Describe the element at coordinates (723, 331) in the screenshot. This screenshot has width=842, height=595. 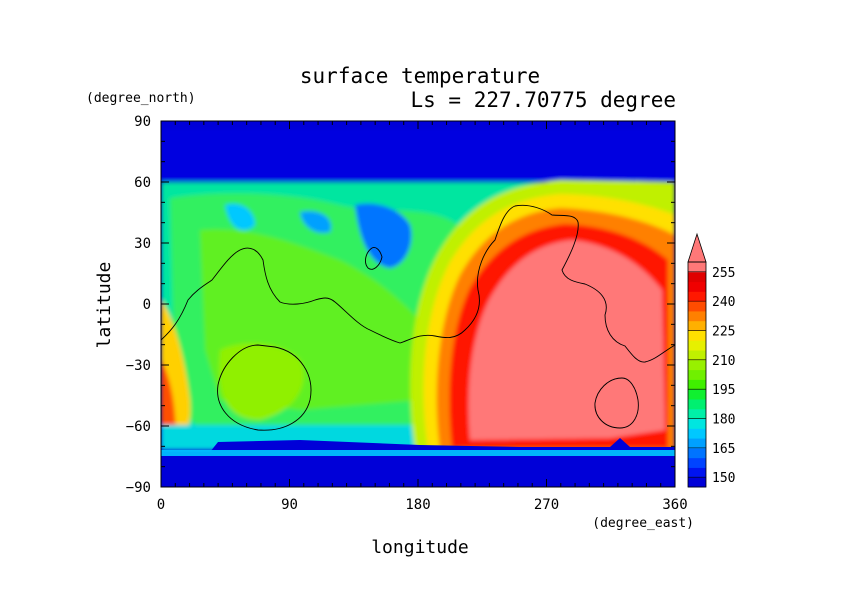
I see `colorbar-label: 225` at that location.